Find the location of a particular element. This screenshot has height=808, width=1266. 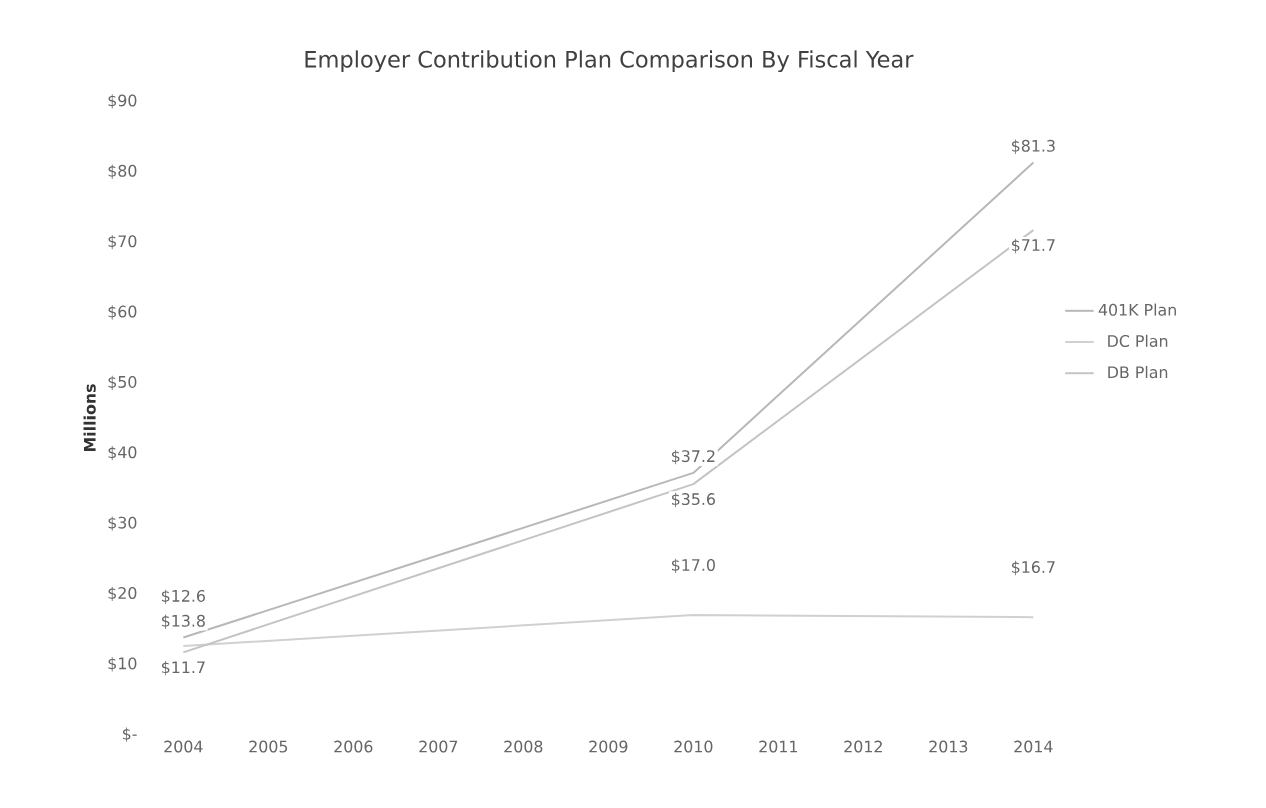

data-label: $81.3 is located at coordinates (1033, 146).